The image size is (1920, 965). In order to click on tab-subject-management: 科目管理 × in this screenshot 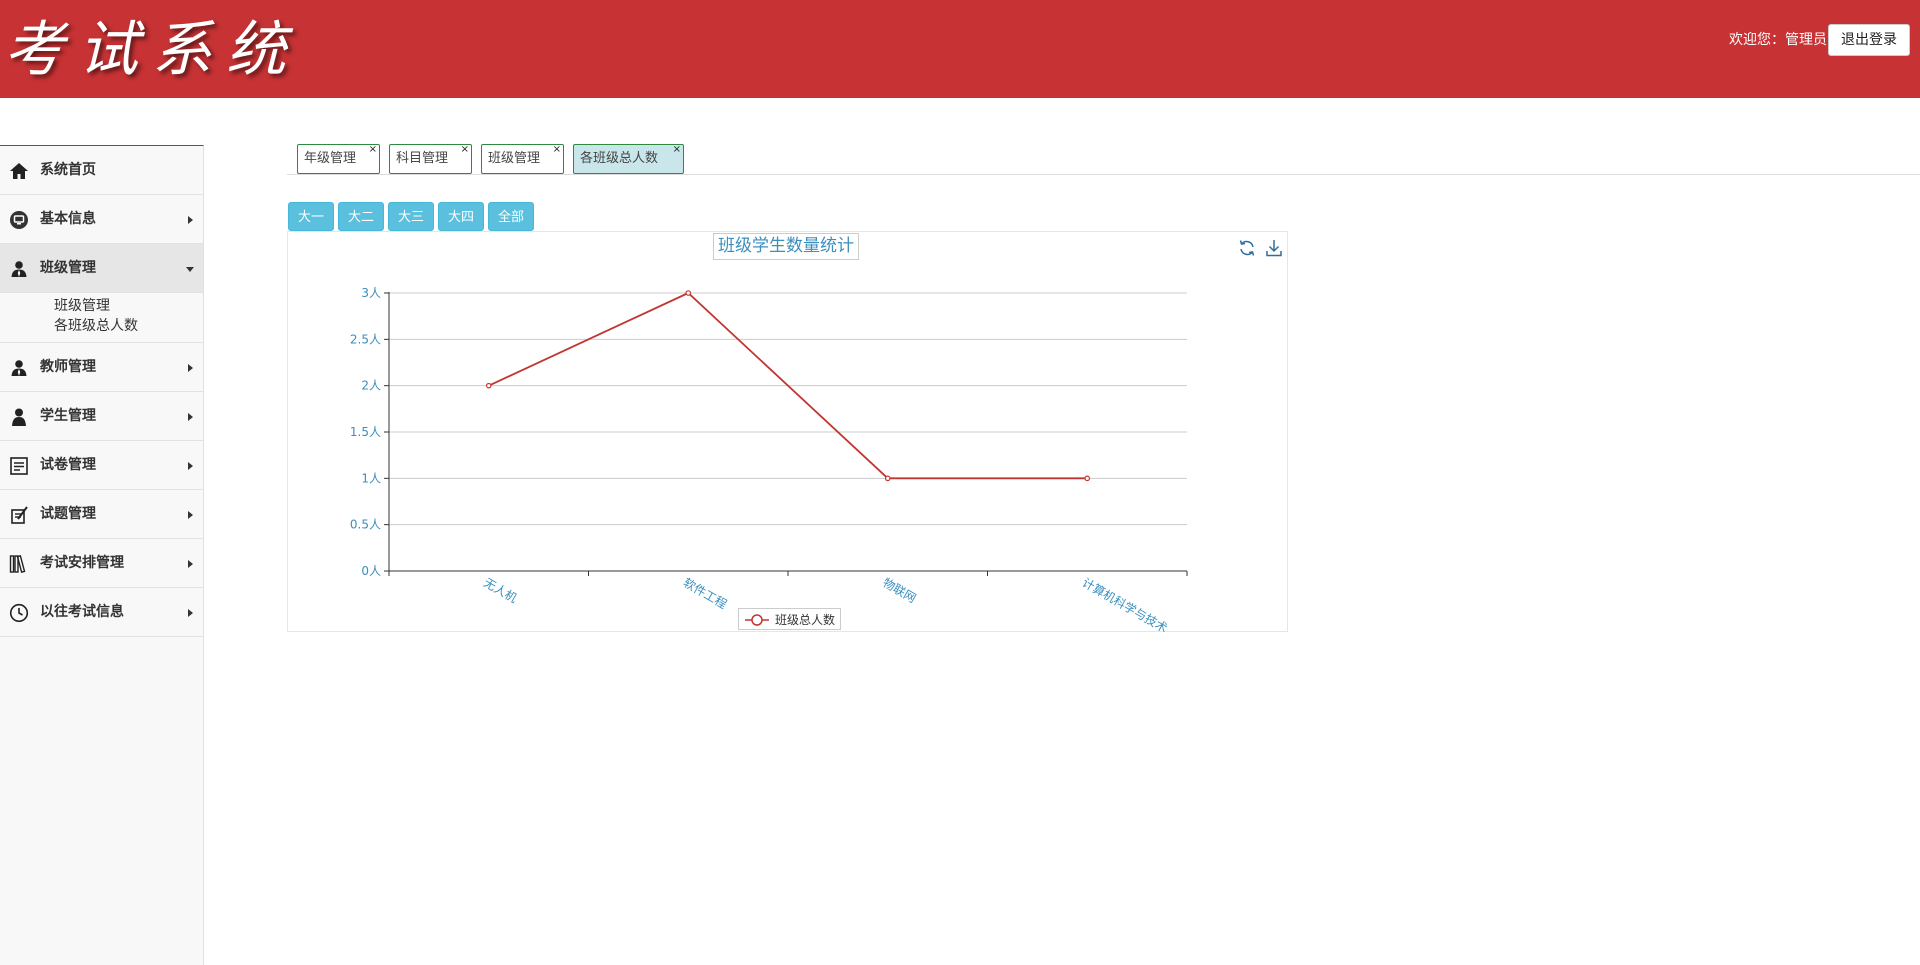, I will do `click(430, 159)`.